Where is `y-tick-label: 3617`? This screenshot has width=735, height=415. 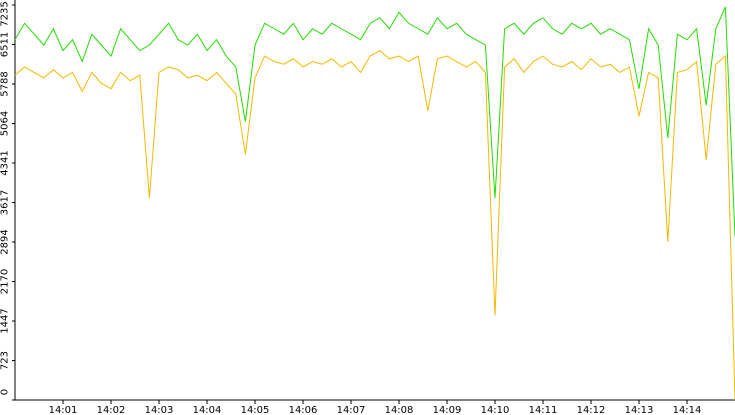
y-tick-label: 3617 is located at coordinates (5, 202).